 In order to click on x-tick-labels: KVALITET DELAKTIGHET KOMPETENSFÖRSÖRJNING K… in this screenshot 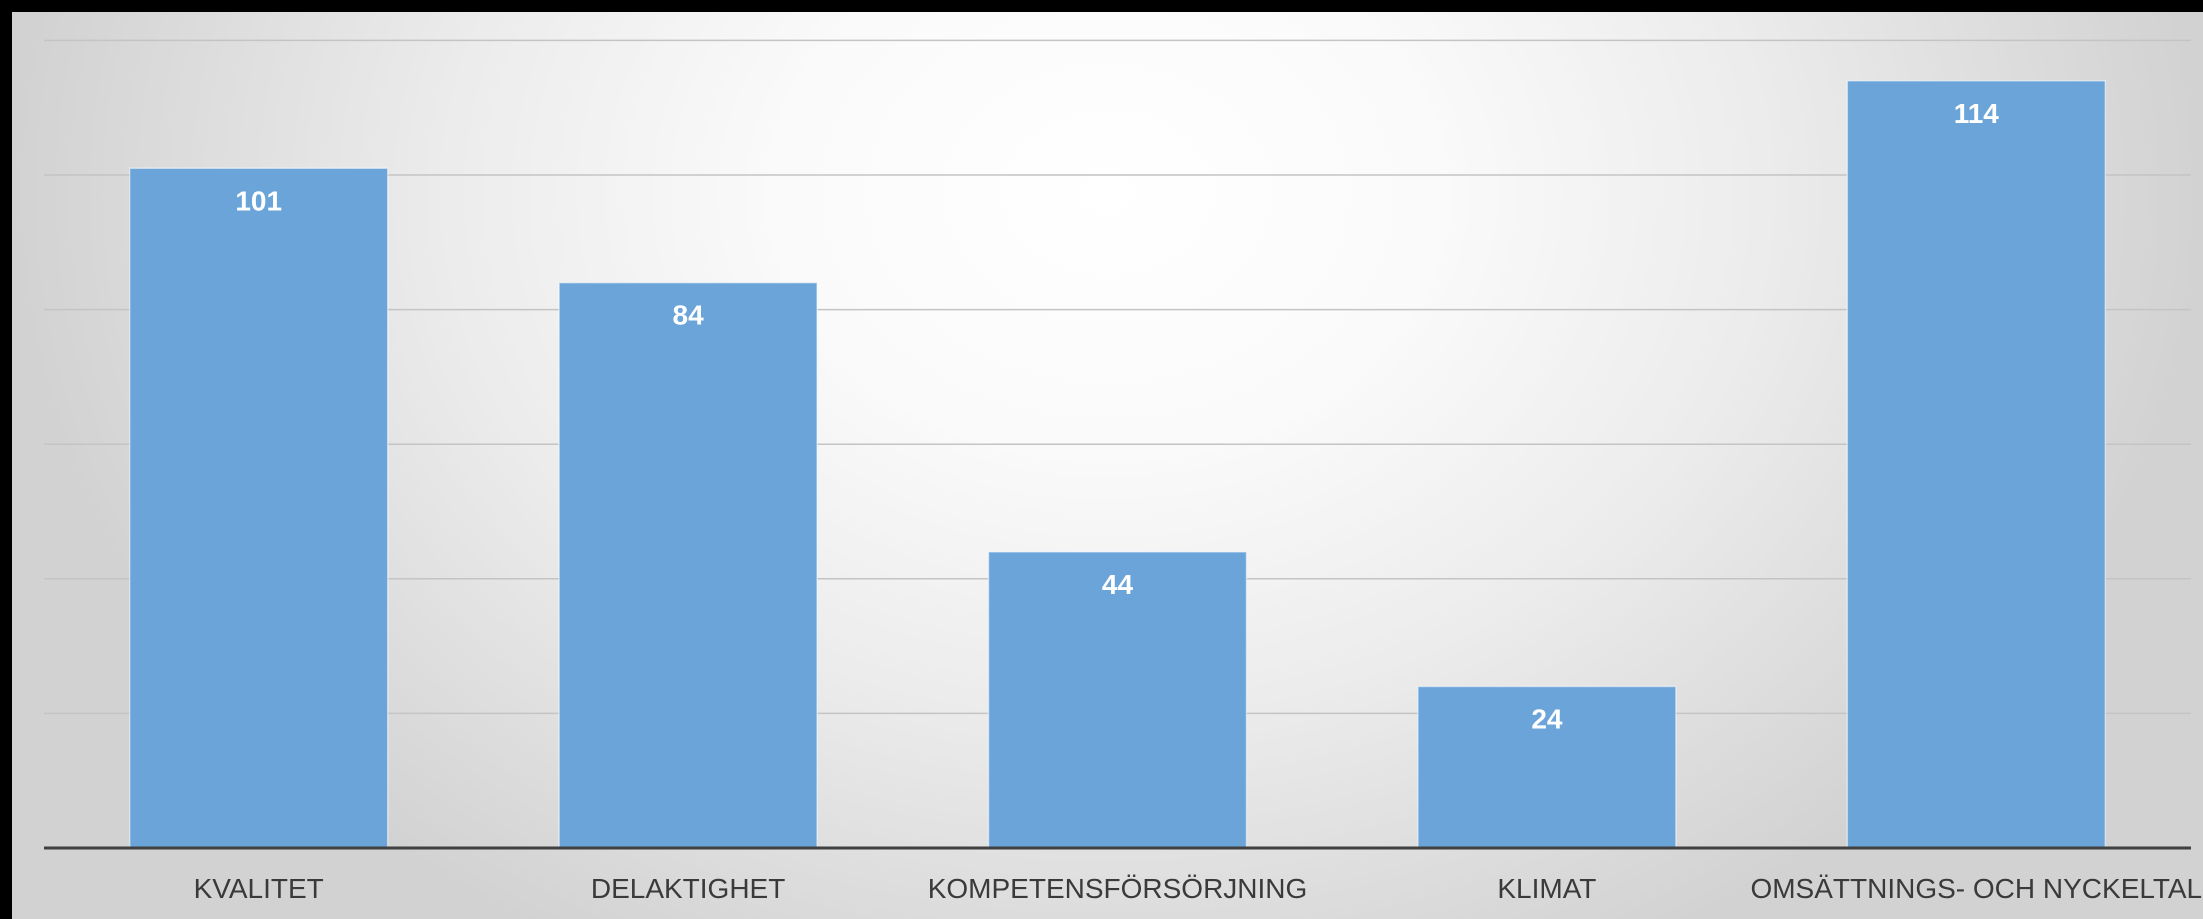, I will do `click(1198, 888)`.